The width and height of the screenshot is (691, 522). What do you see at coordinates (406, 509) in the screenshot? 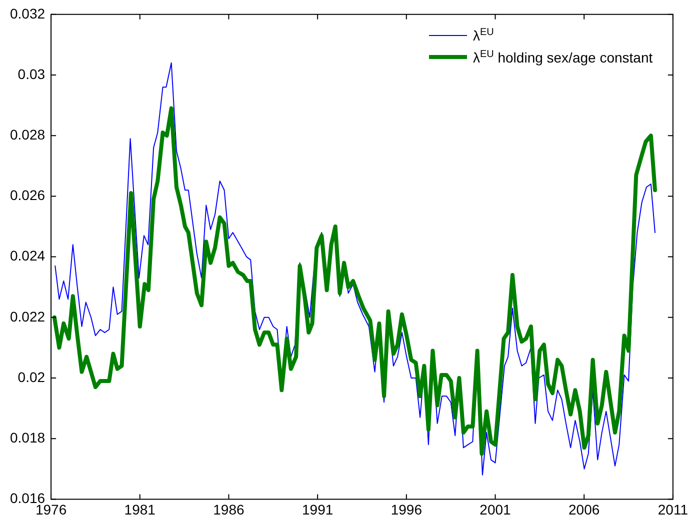
I see `x-tick-label: 1996` at bounding box center [406, 509].